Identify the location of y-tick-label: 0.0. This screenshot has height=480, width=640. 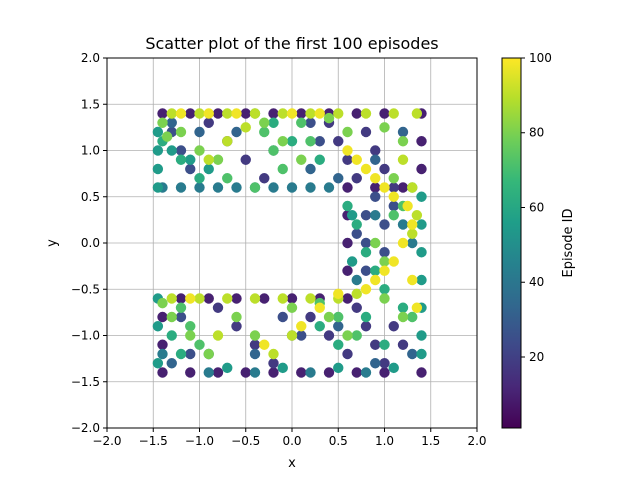
(90, 243).